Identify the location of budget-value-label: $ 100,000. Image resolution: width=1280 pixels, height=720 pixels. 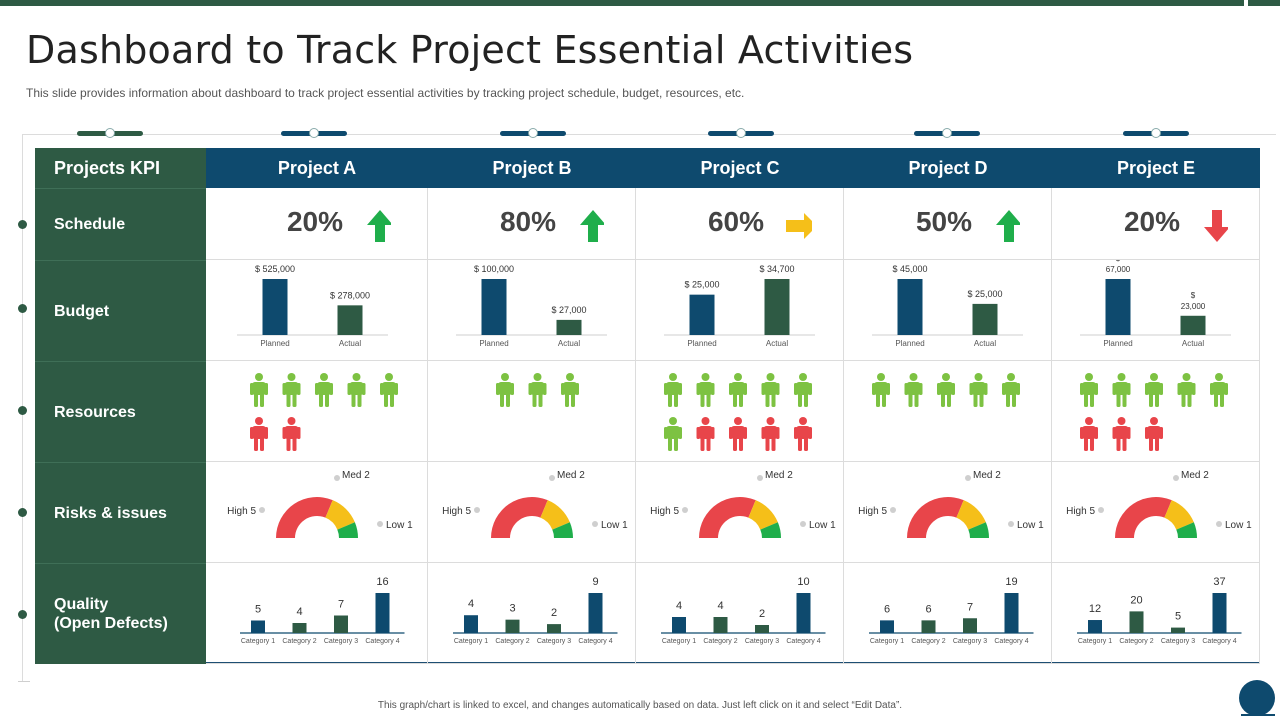
(494, 269).